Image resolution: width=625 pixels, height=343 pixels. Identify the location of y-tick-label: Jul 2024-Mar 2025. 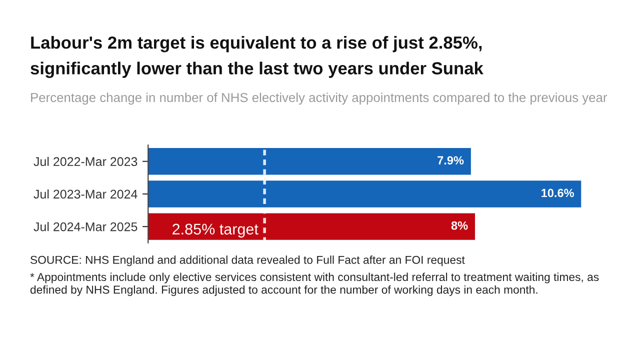
(86, 227).